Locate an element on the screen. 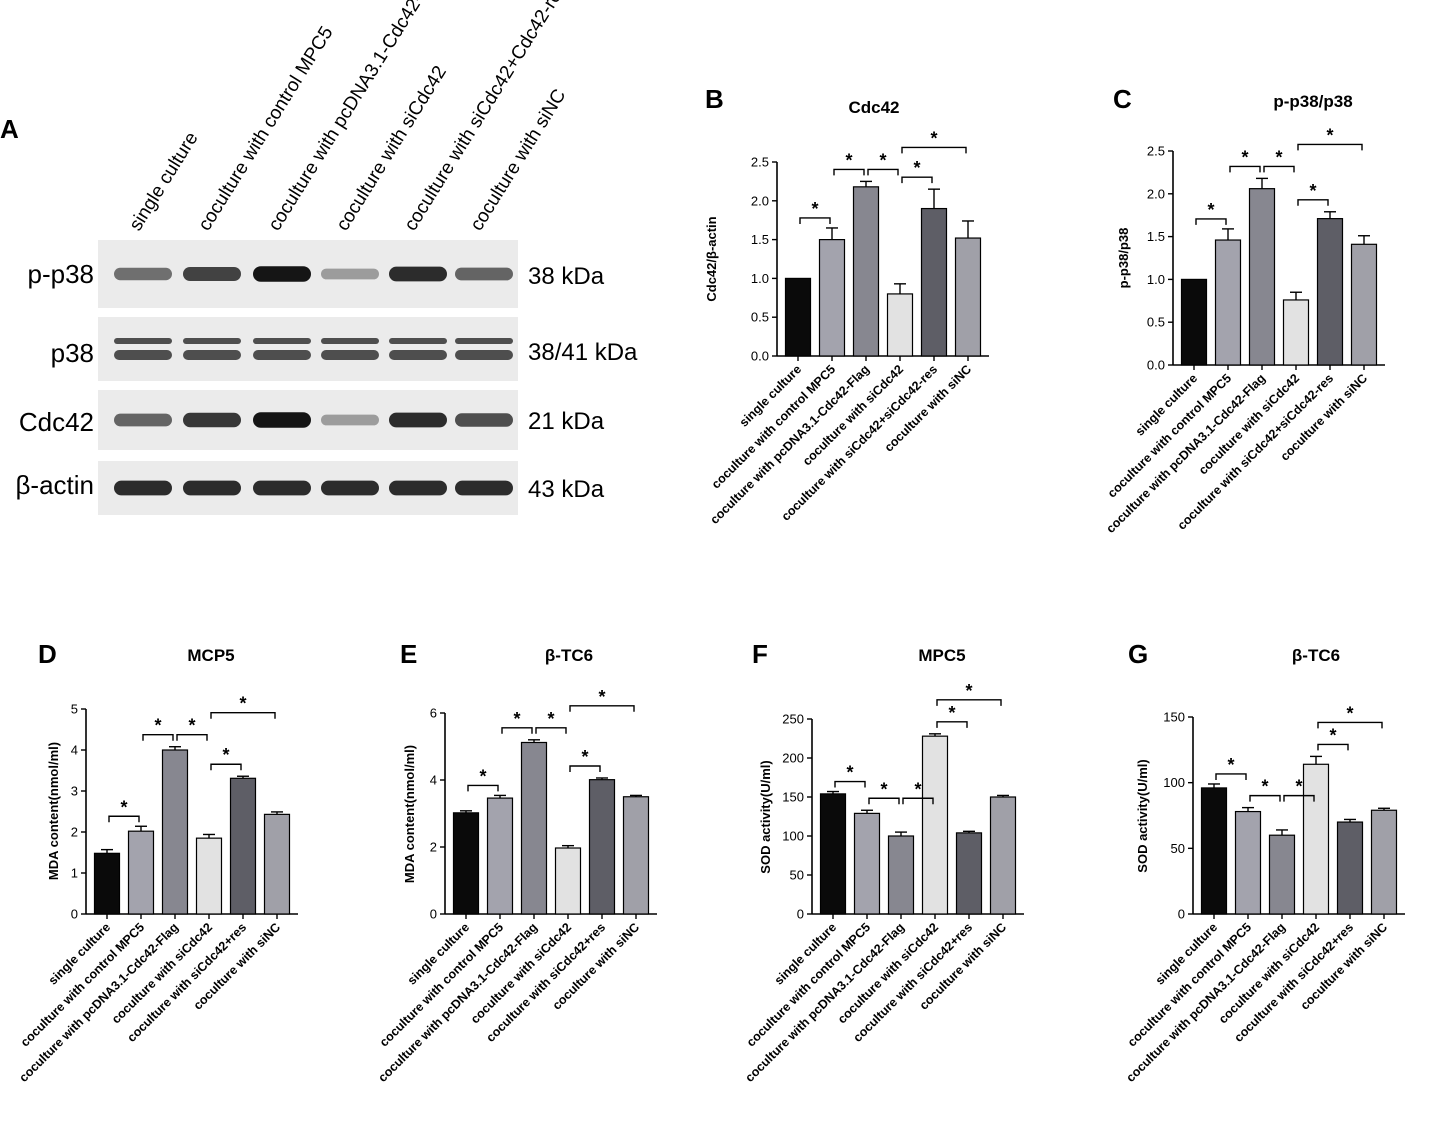 The width and height of the screenshot is (1451, 1128). protein-label: Cdc42 is located at coordinates (56, 422).